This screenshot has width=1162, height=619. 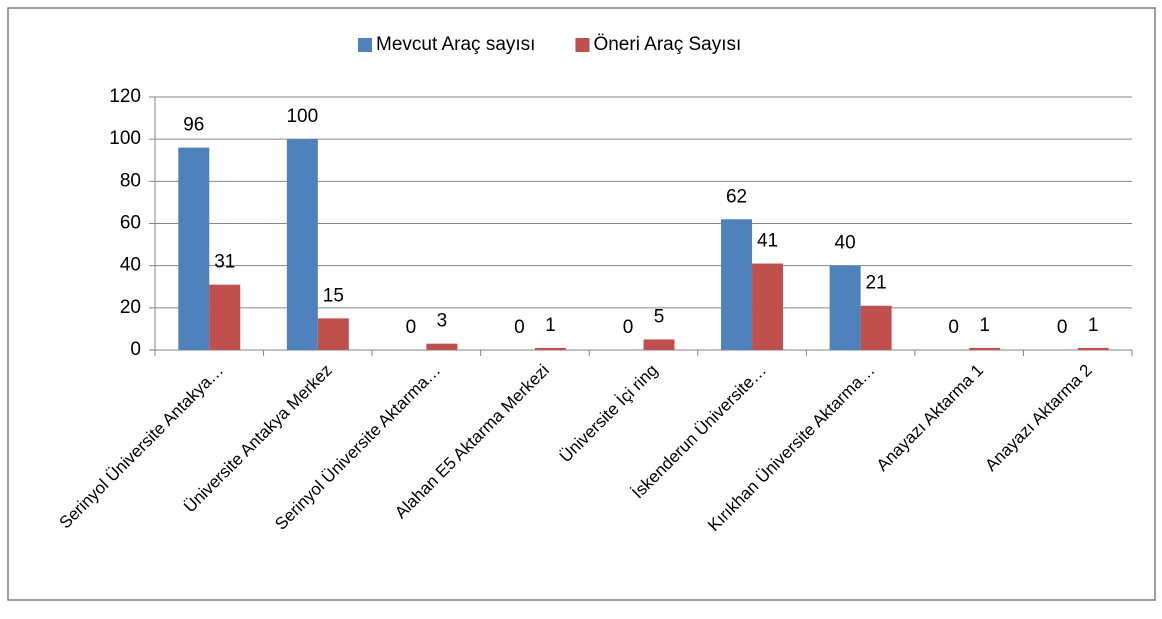 What do you see at coordinates (659, 316) in the screenshot?
I see `data-label: 5` at bounding box center [659, 316].